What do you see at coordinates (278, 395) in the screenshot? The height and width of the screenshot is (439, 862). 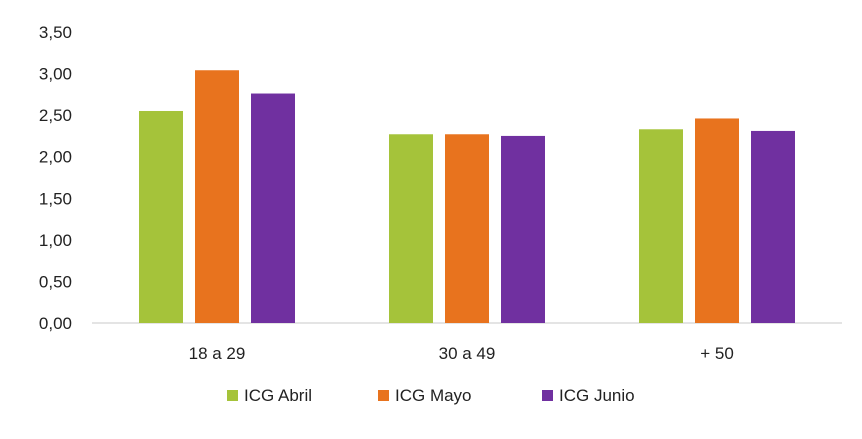 I see `legend-label: ICG Abril` at bounding box center [278, 395].